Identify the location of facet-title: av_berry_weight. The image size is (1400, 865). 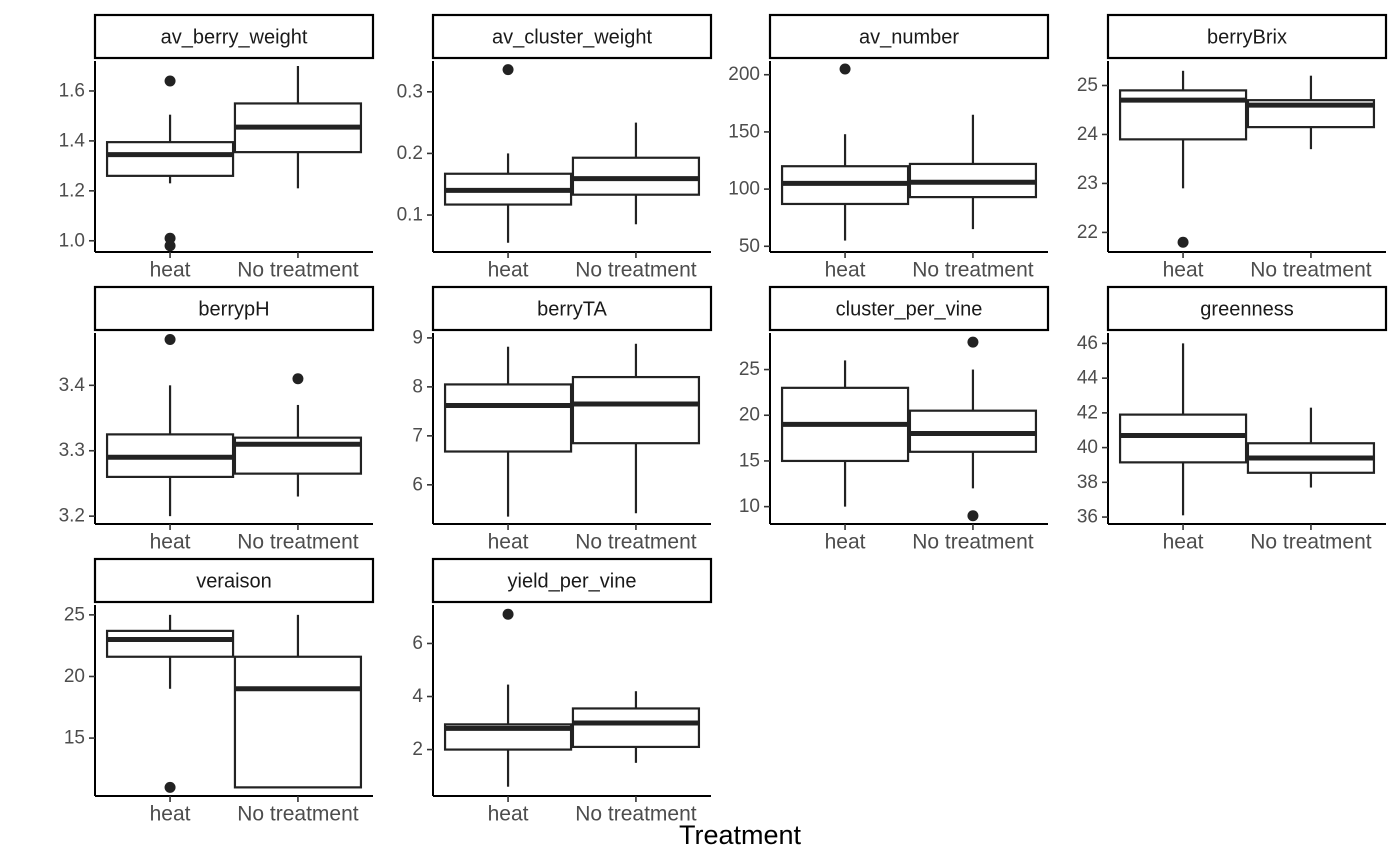
(234, 38).